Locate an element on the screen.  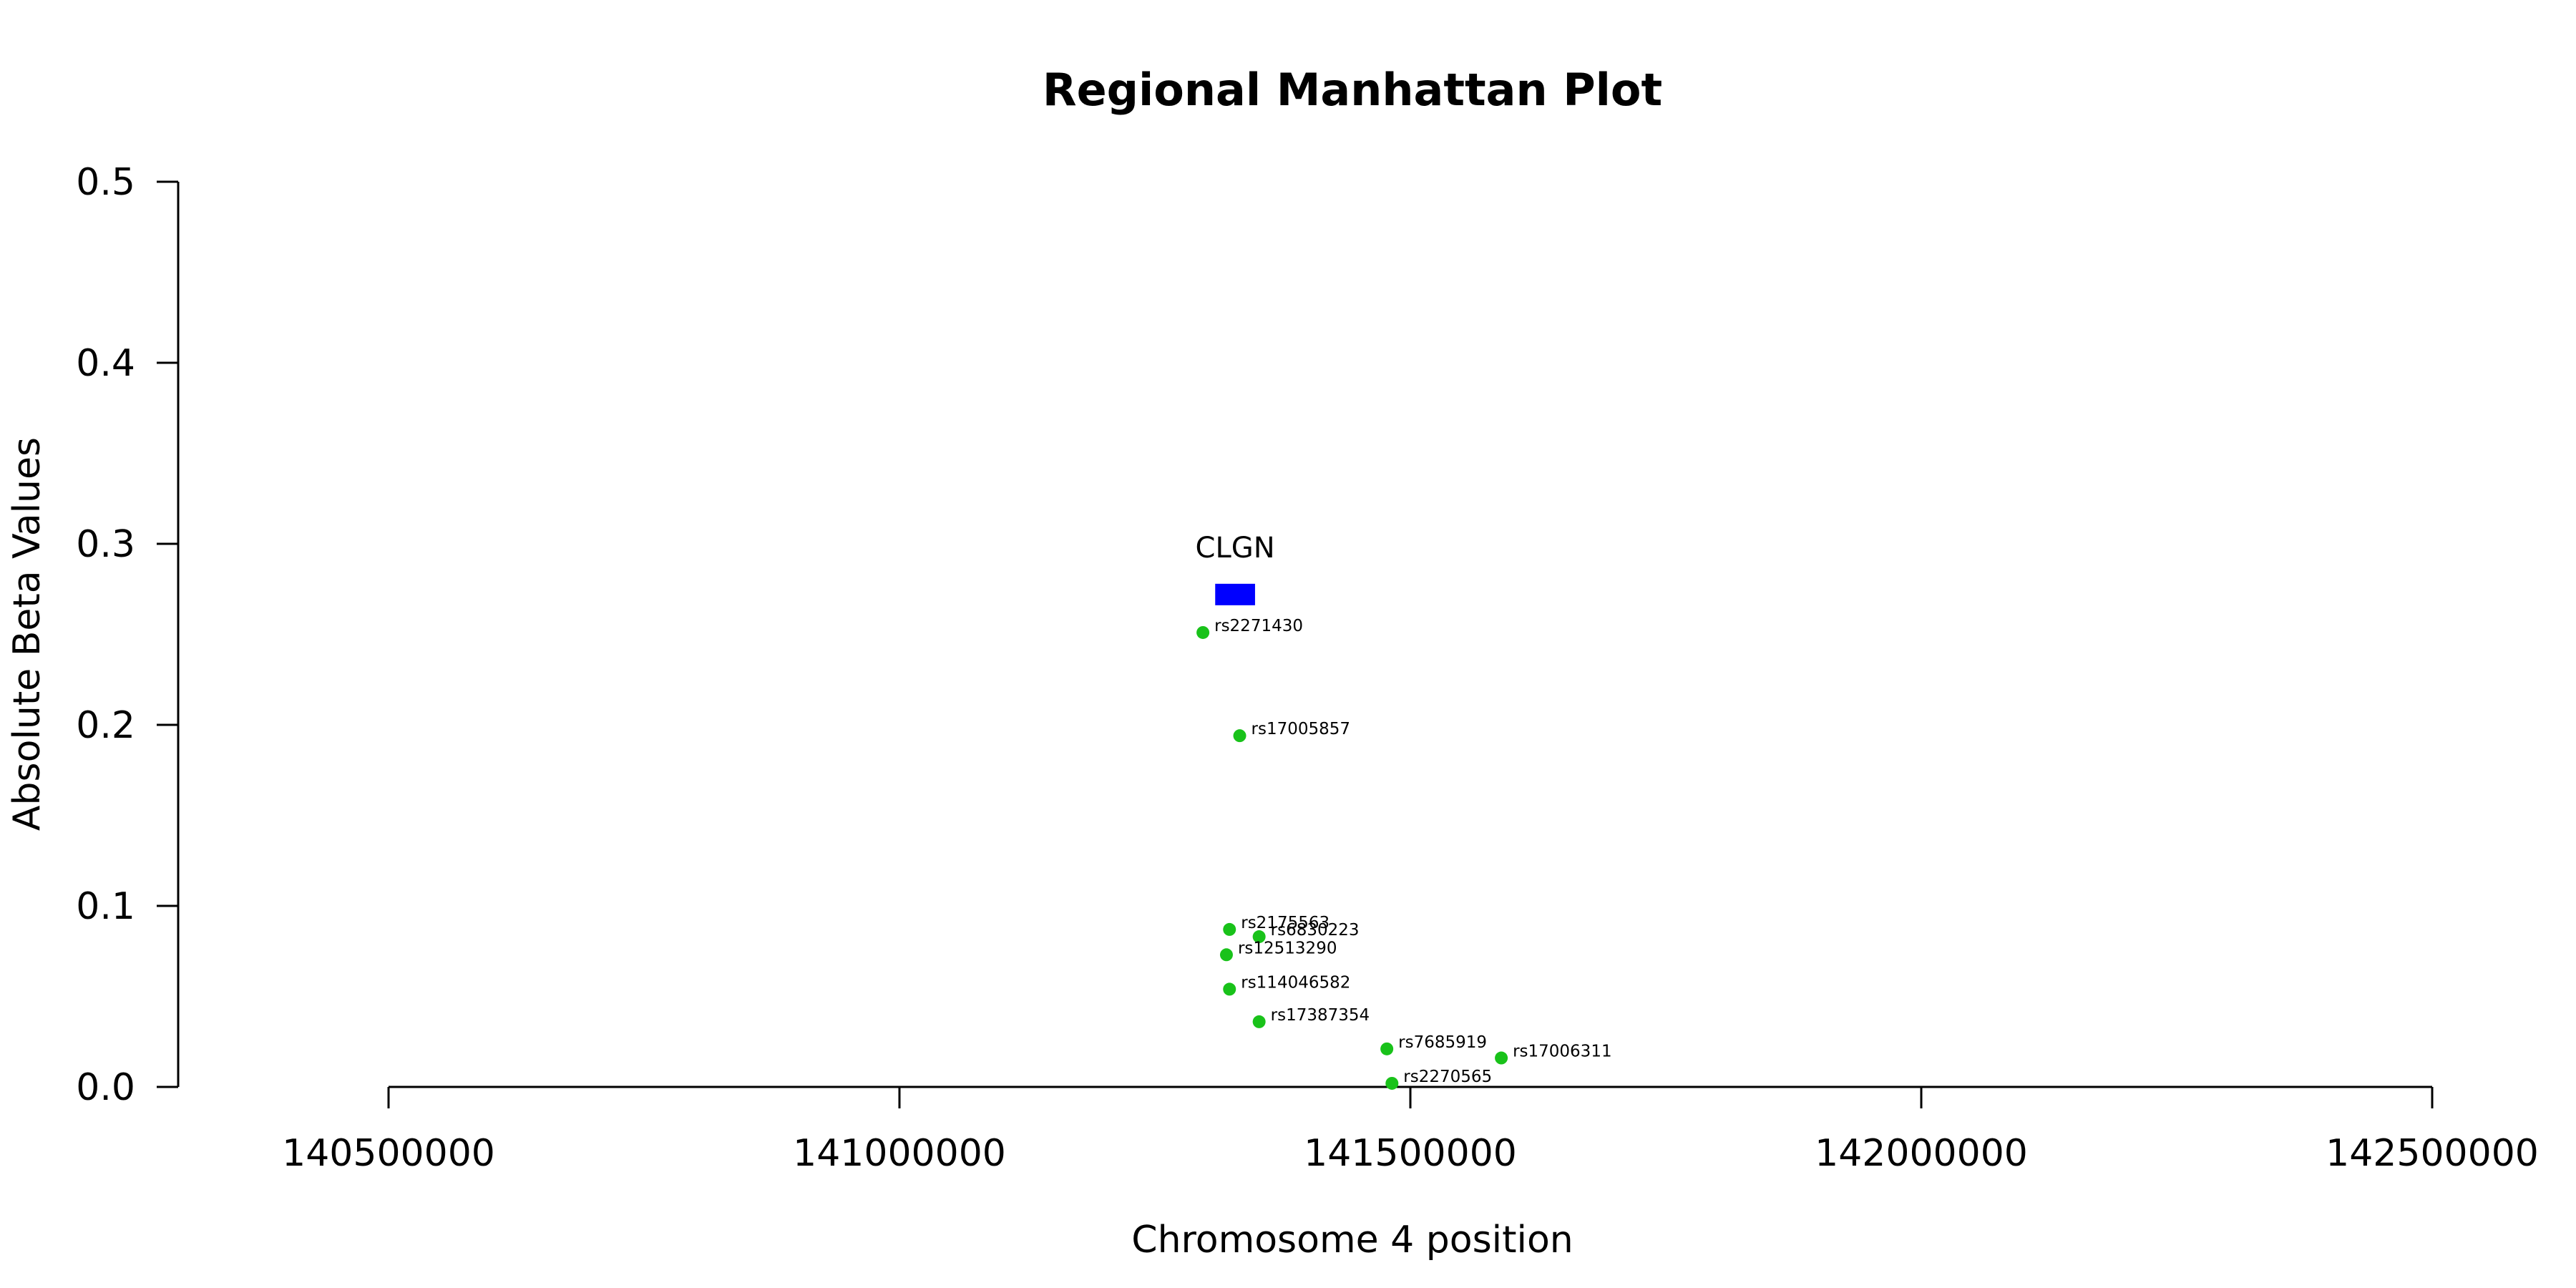
y-tick-label: 0.4 is located at coordinates (105, 363).